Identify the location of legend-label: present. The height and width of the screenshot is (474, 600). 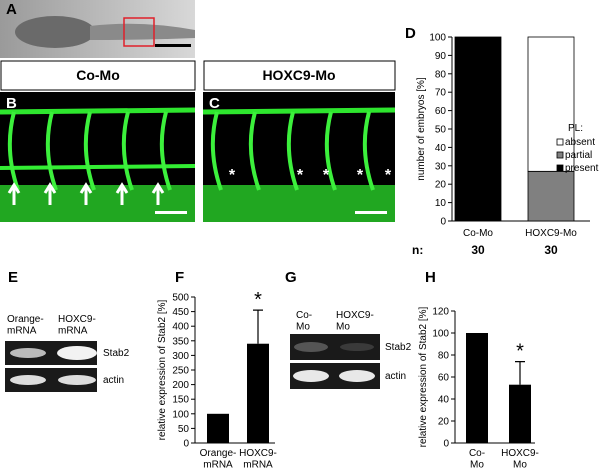
(582, 168).